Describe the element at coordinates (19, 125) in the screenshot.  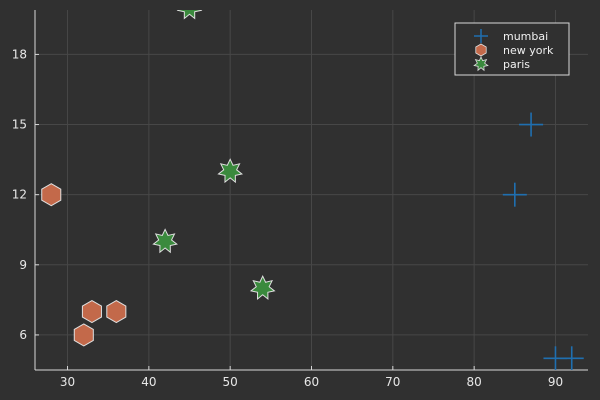
I see `y-tick-label: 15` at that location.